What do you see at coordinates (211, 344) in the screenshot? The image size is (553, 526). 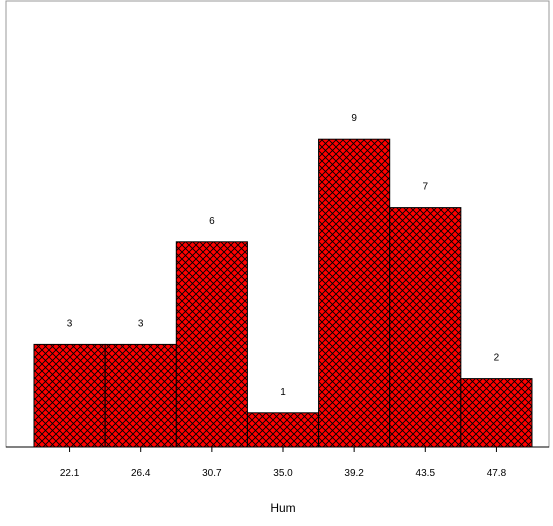 I see `bar-30.7` at bounding box center [211, 344].